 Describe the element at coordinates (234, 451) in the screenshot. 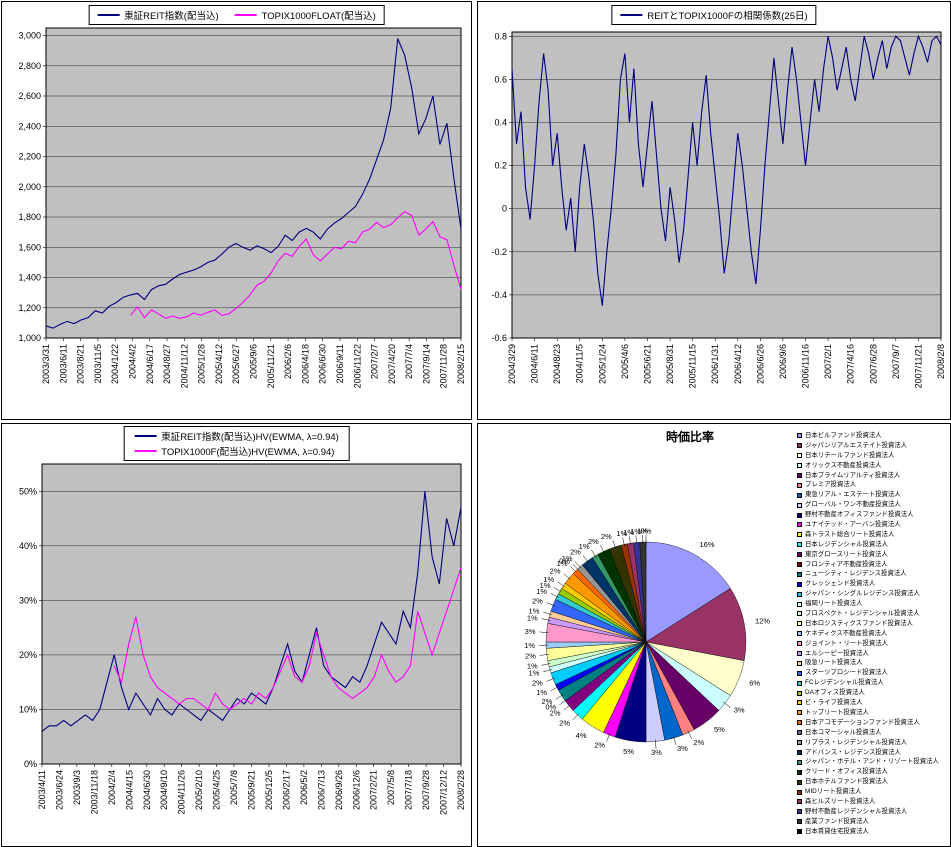

I see `legend-item: TOPIX1000F(配当込)HV(EWMA, λ=0.94)` at that location.